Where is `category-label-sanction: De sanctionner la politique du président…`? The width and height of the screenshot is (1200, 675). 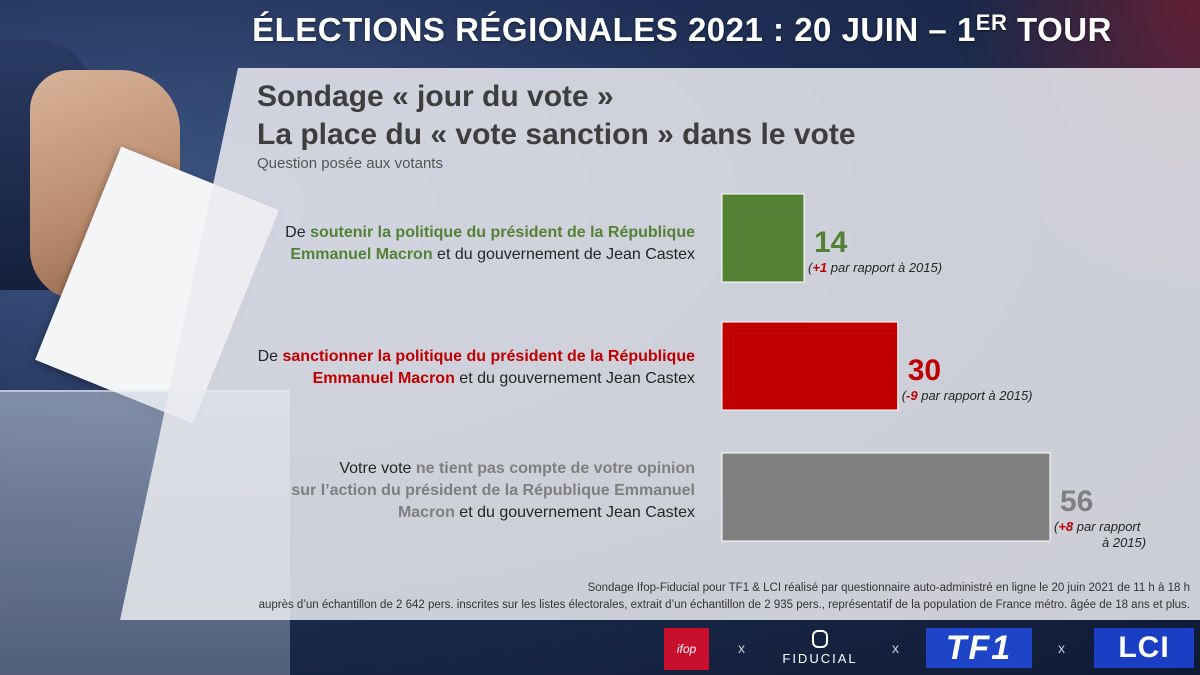
category-label-sanction: De sanctionner la politique du président… is located at coordinates (476, 367).